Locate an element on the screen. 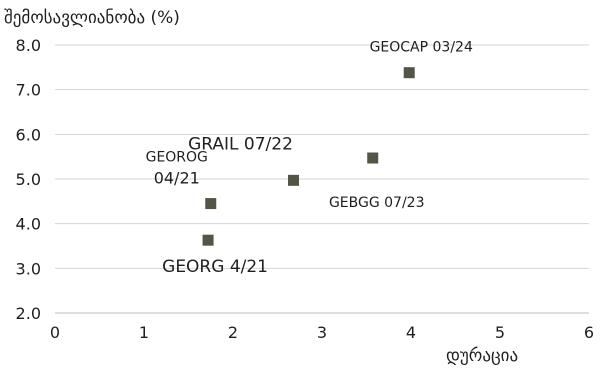  y-tick-labels: 2.0 3.0 4.0 5.0 6.0 7.0 8.0 is located at coordinates (28, 179).